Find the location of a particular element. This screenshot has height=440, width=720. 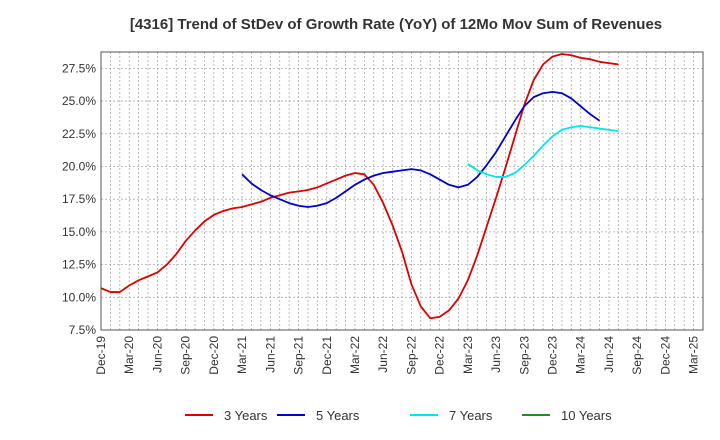

series-line-5-years is located at coordinates (421, 149).